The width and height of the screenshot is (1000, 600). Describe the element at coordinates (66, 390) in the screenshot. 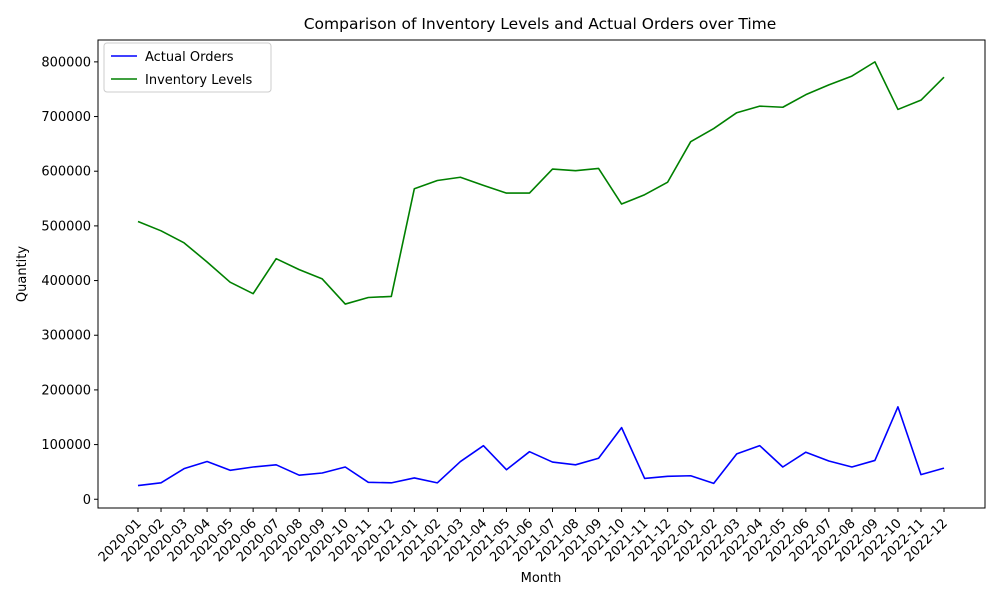

I see `y-tick-label: 200000` at that location.